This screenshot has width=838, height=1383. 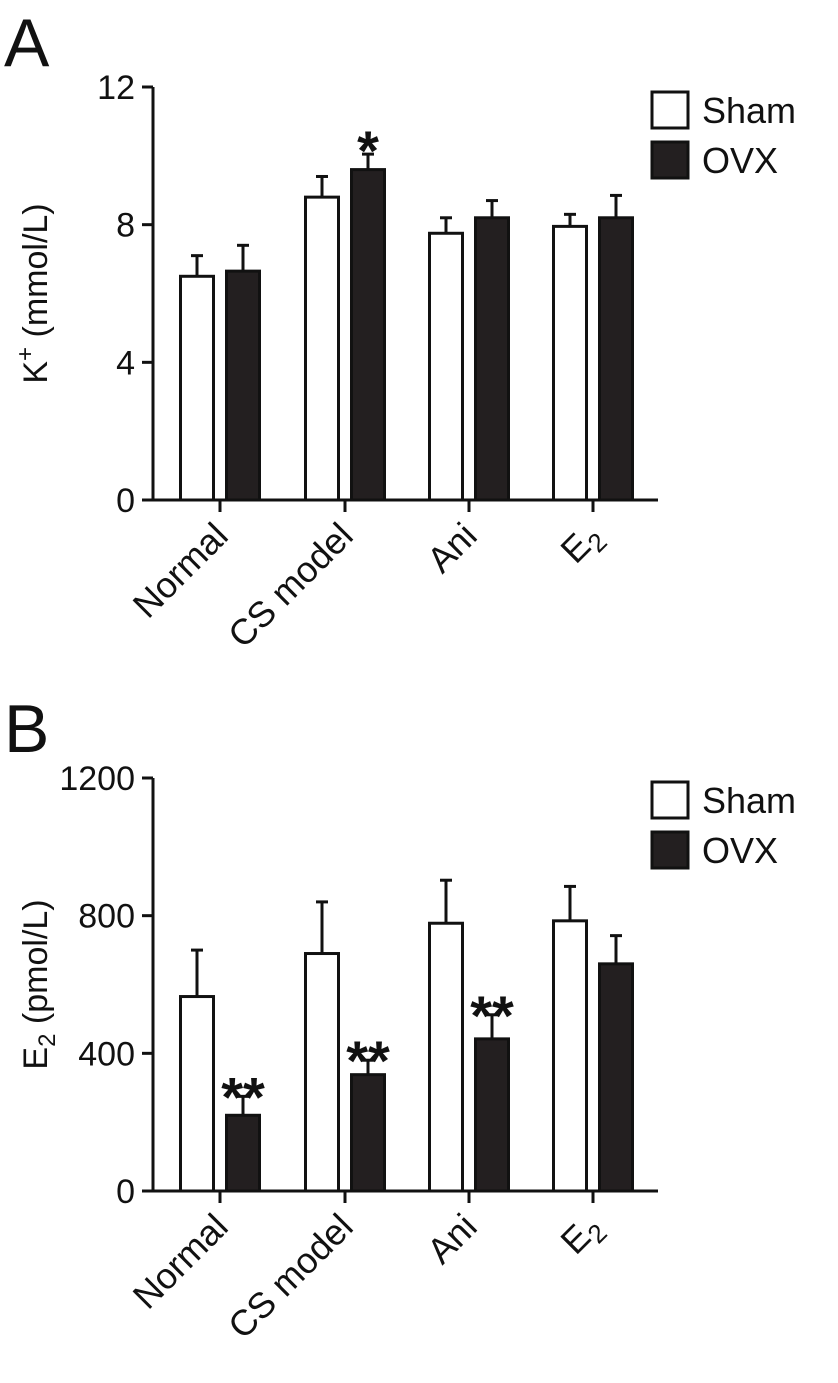 I want to click on y-tick-label: 400, so click(x=106, y=1054).